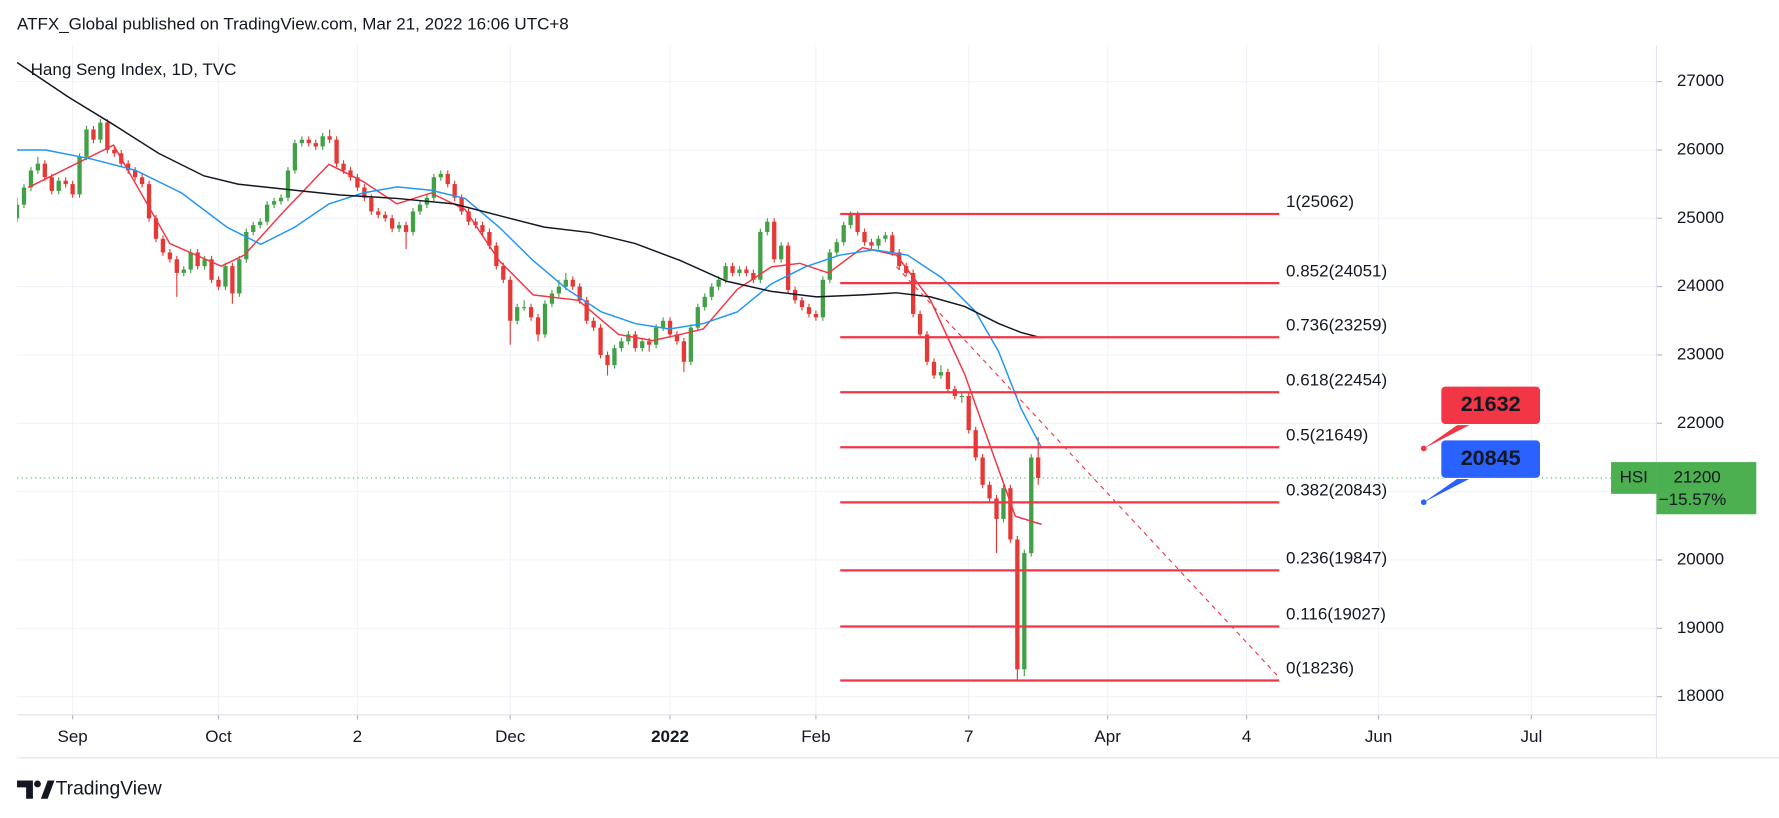 This screenshot has height=818, width=1779. Describe the element at coordinates (1491, 405) in the screenshot. I see `price-label-box` at that location.